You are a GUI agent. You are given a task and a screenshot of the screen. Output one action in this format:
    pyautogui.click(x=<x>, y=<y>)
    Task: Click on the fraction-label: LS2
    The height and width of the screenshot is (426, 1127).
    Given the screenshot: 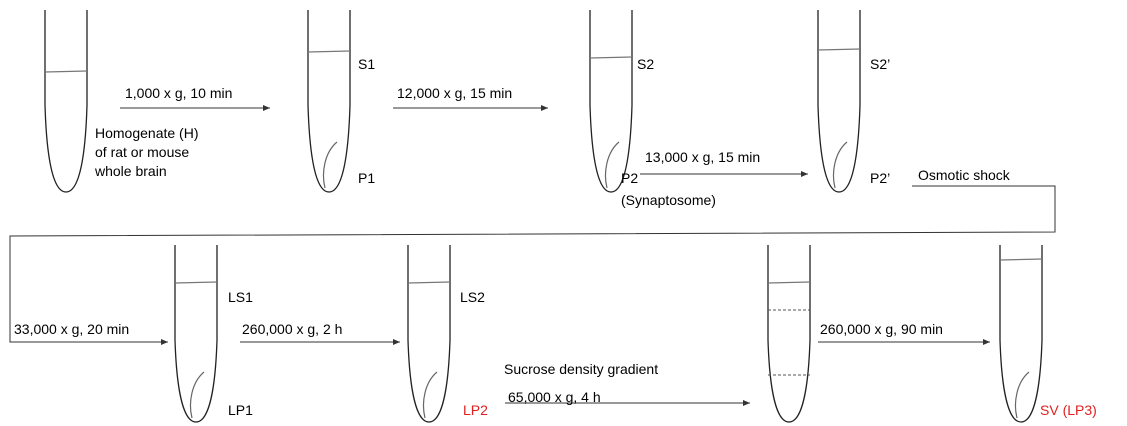 What is the action you would take?
    pyautogui.click(x=472, y=297)
    